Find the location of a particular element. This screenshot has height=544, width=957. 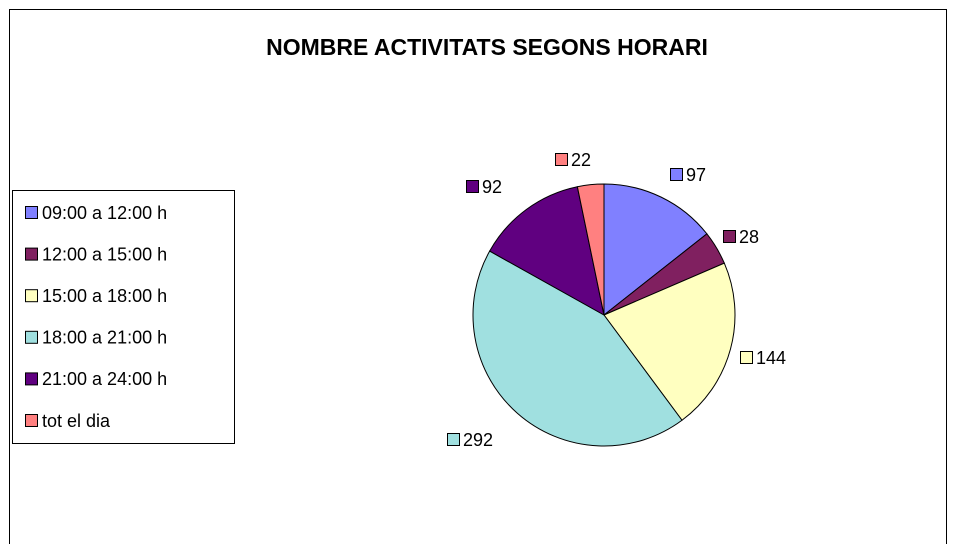

data-label: 144 is located at coordinates (771, 358).